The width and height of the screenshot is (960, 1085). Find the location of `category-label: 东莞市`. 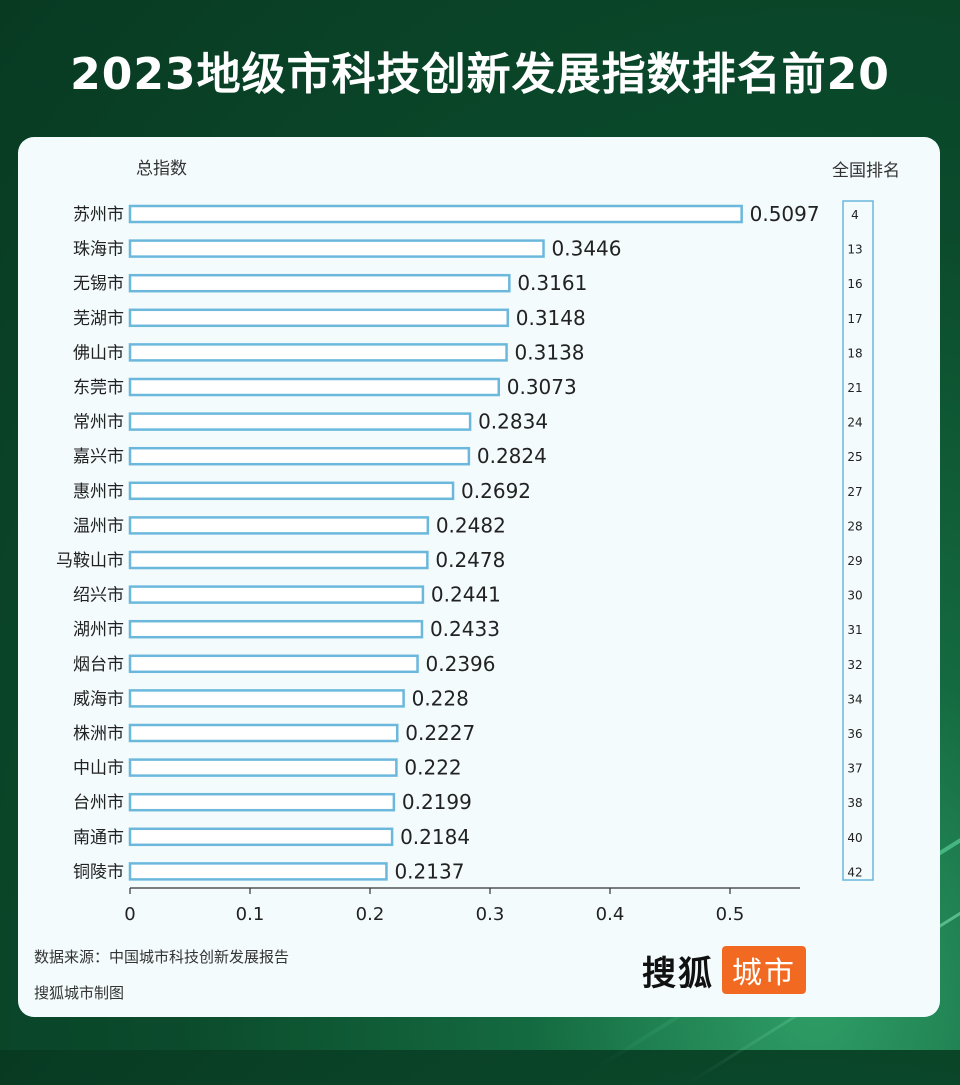

category-label: 东莞市 is located at coordinates (98, 388).